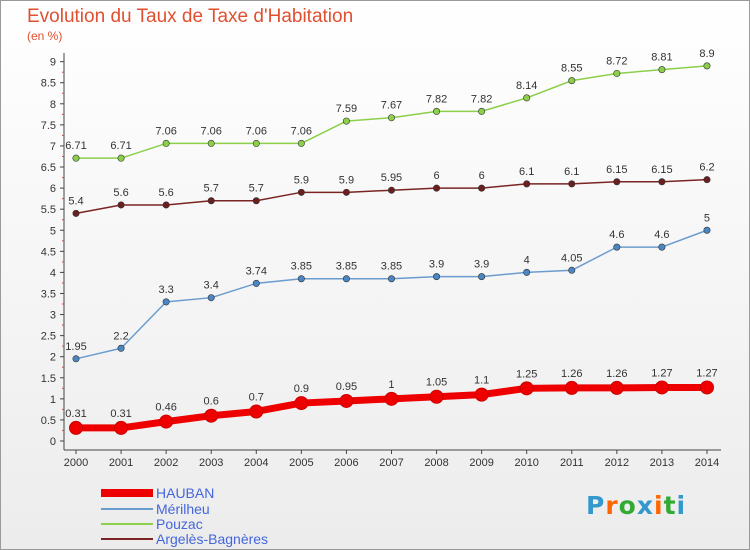 Image resolution: width=750 pixels, height=550 pixels. Describe the element at coordinates (48, 421) in the screenshot. I see `y-tick-label: 0.5` at that location.